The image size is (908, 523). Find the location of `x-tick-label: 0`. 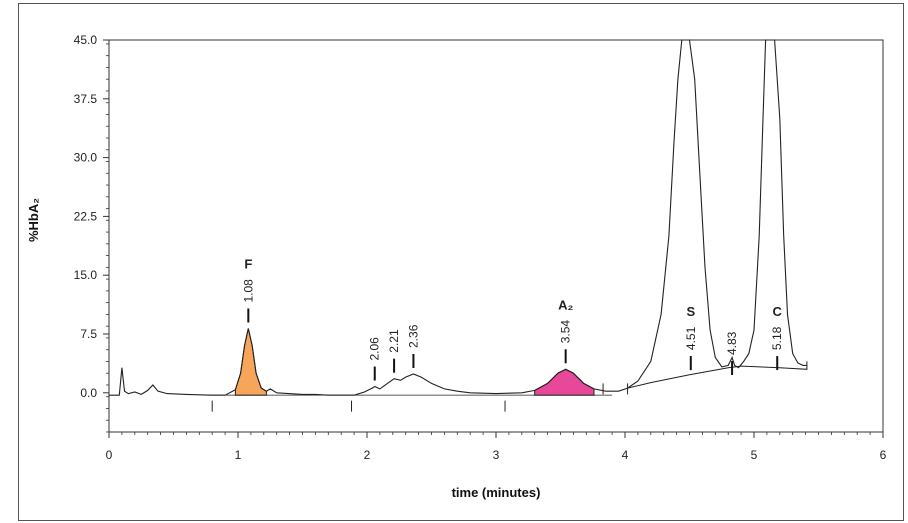

x-tick-label: 0 is located at coordinates (109, 455).